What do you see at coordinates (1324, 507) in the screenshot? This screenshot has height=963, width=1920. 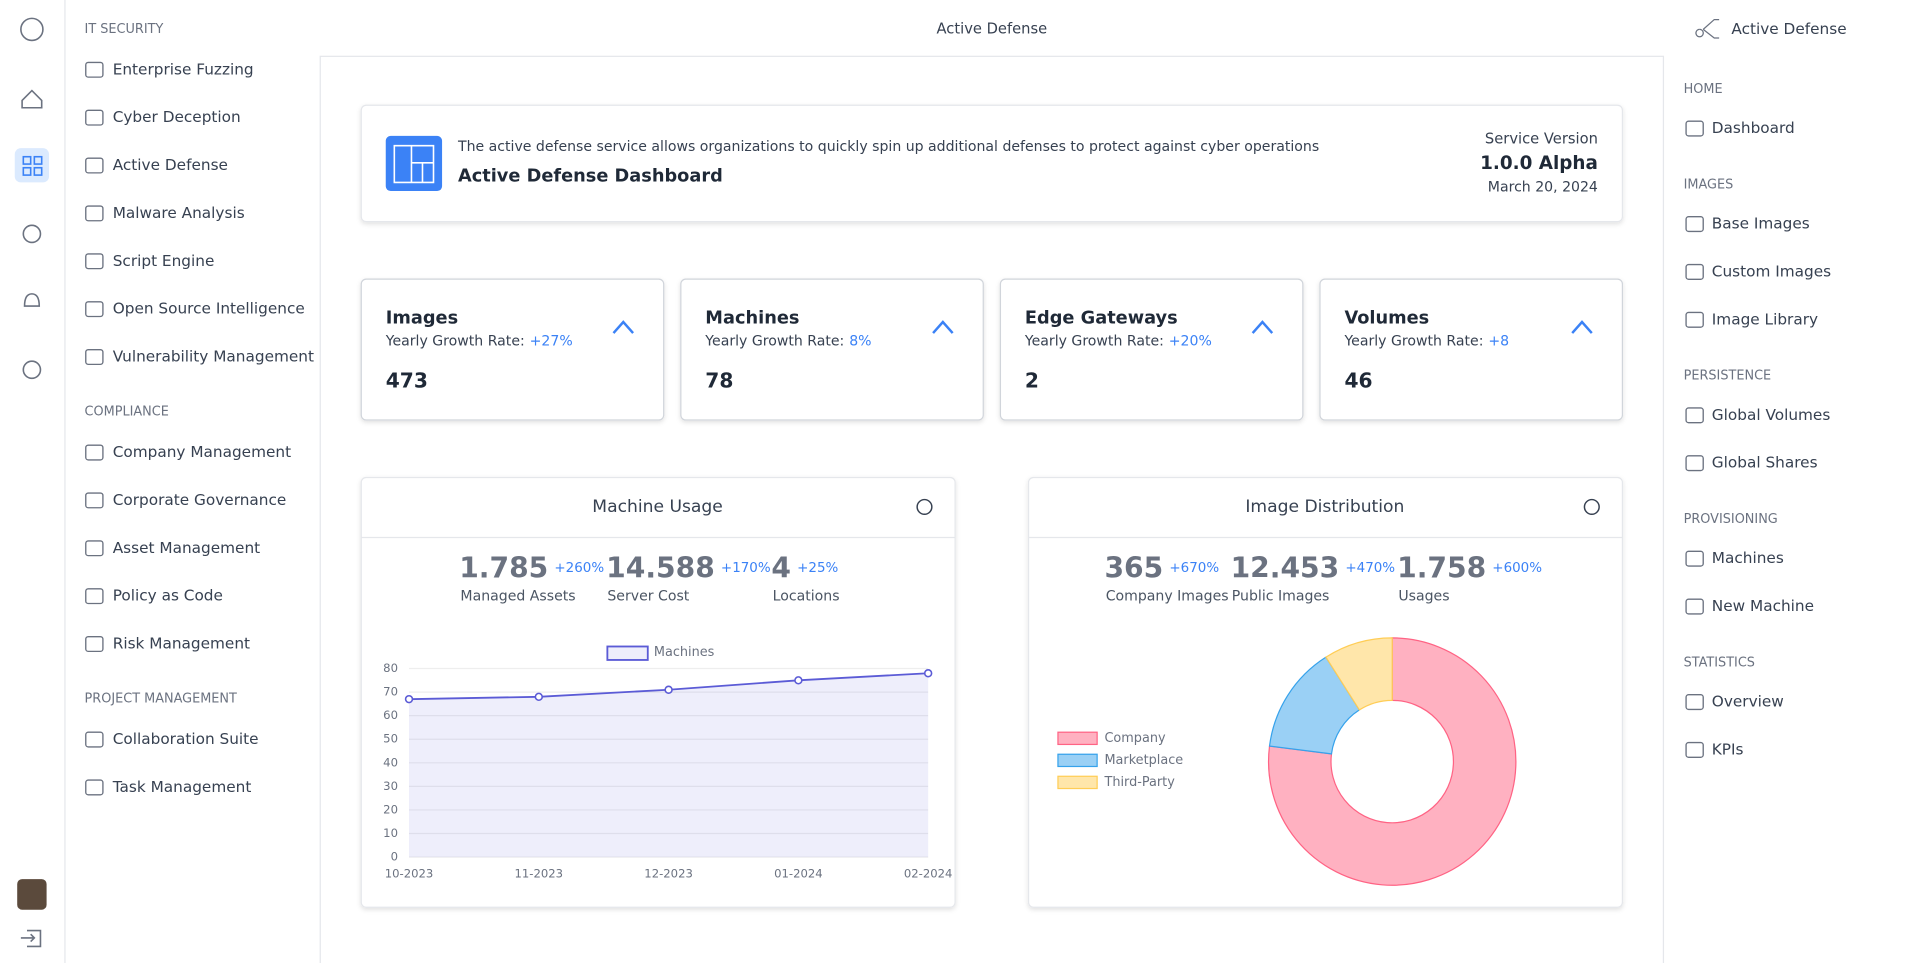 I see `card-title: Image Distribution` at bounding box center [1324, 507].